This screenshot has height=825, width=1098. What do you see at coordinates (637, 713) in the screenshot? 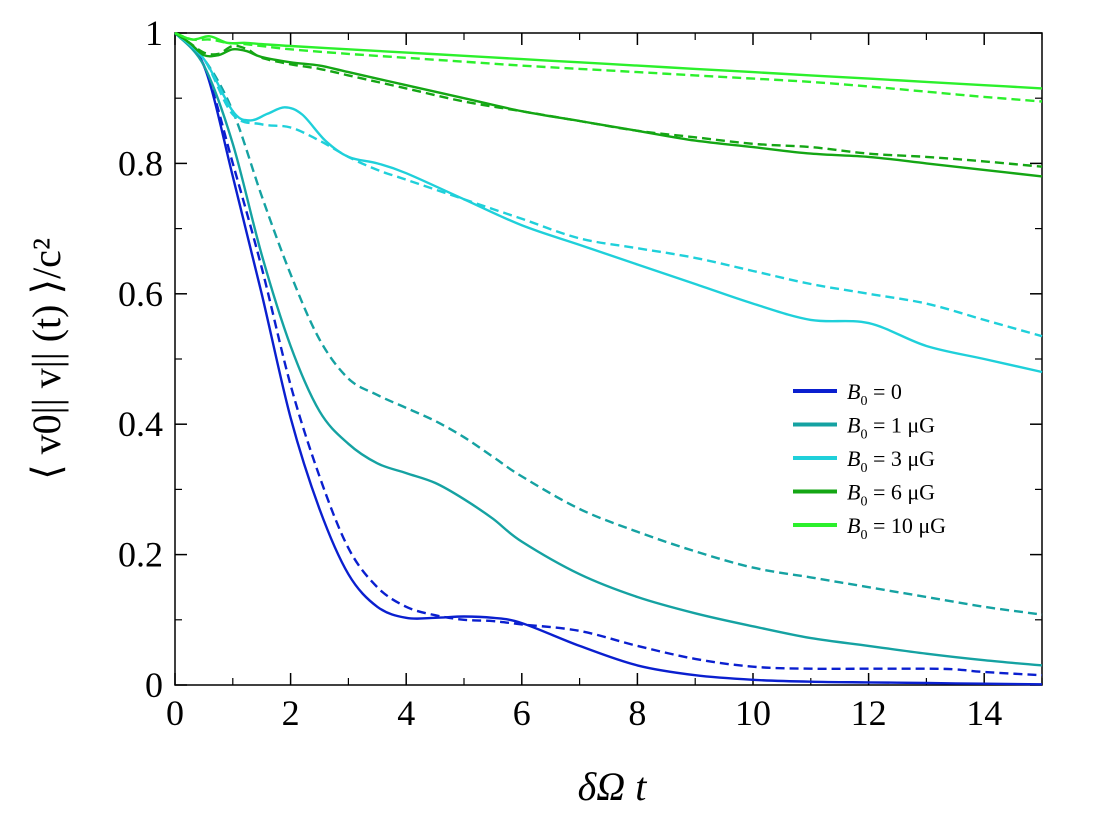
I see `x-tick-label: 8` at bounding box center [637, 713].